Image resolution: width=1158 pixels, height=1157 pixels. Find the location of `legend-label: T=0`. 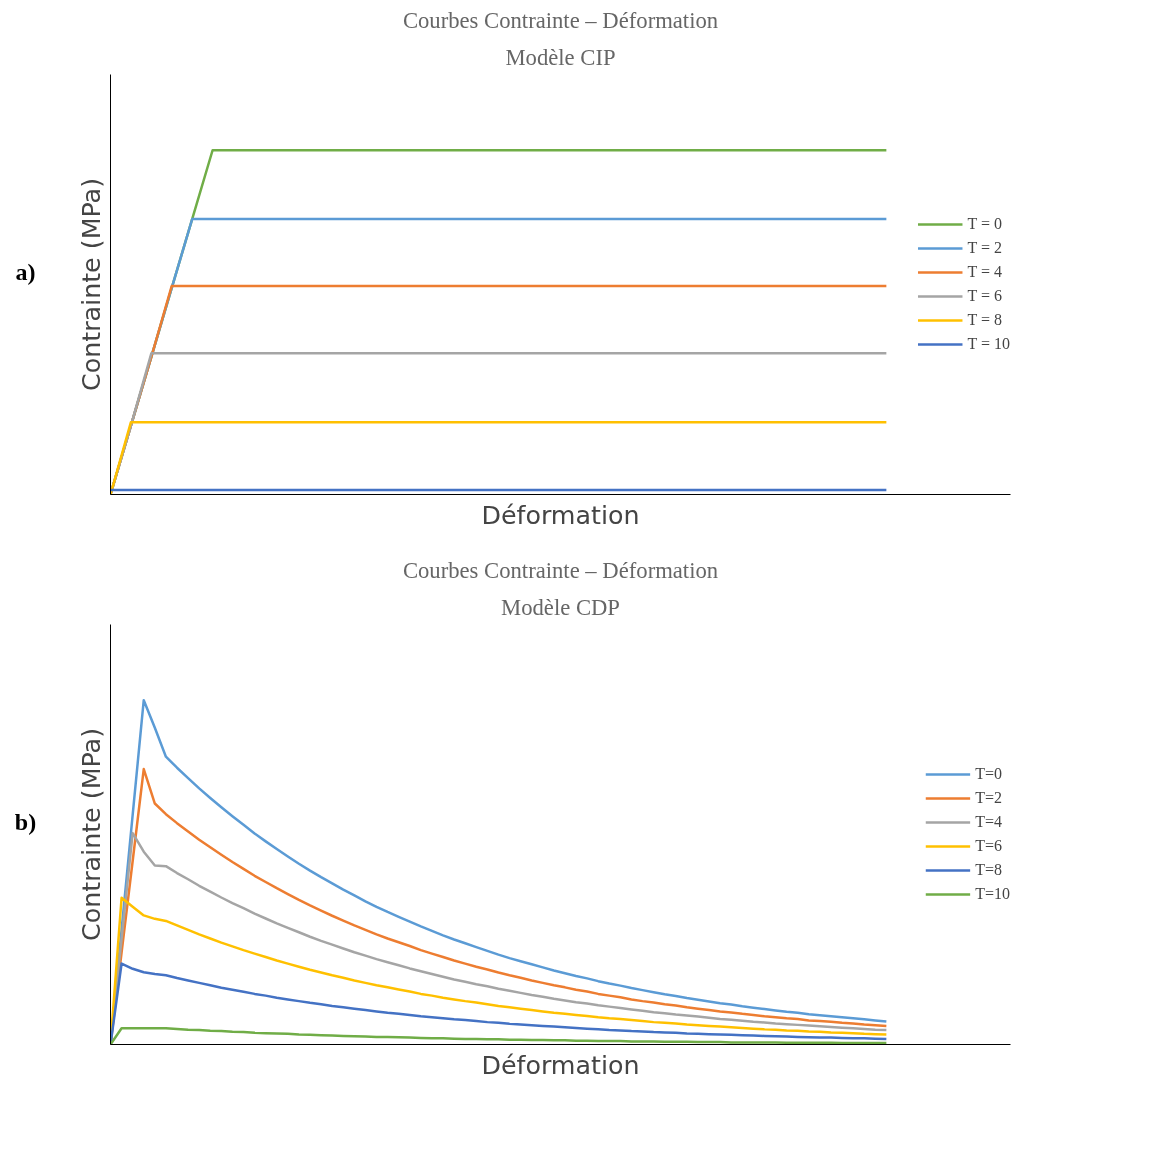

legend-label: T=0 is located at coordinates (988, 774).